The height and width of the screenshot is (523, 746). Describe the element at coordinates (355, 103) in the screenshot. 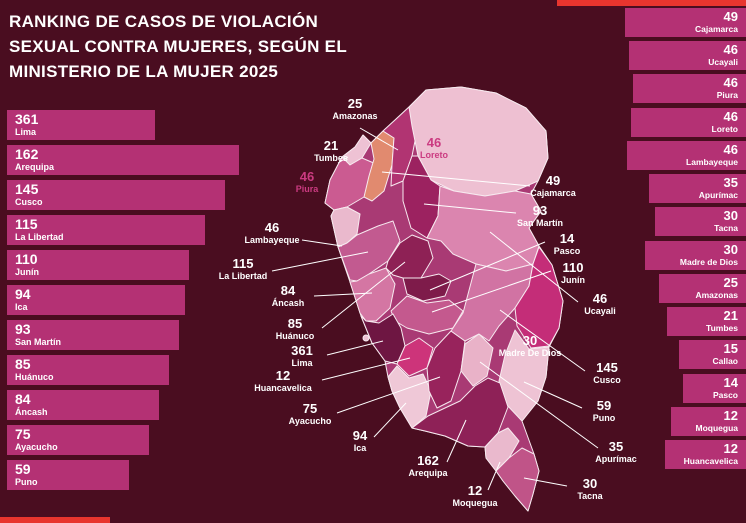

I see `callout-value: 25` at that location.